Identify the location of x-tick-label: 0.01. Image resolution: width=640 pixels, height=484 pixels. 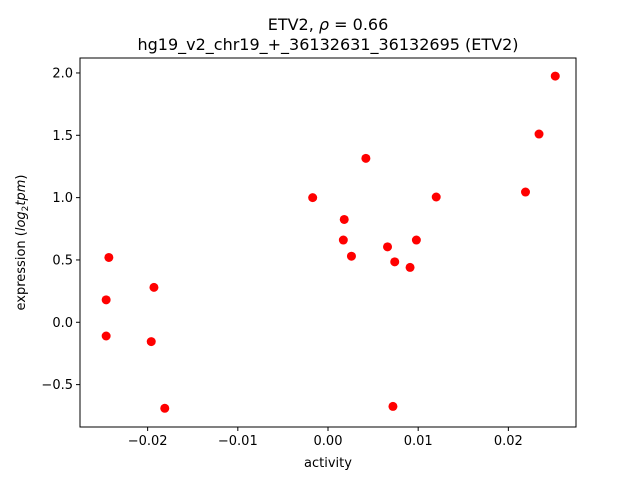
(418, 441).